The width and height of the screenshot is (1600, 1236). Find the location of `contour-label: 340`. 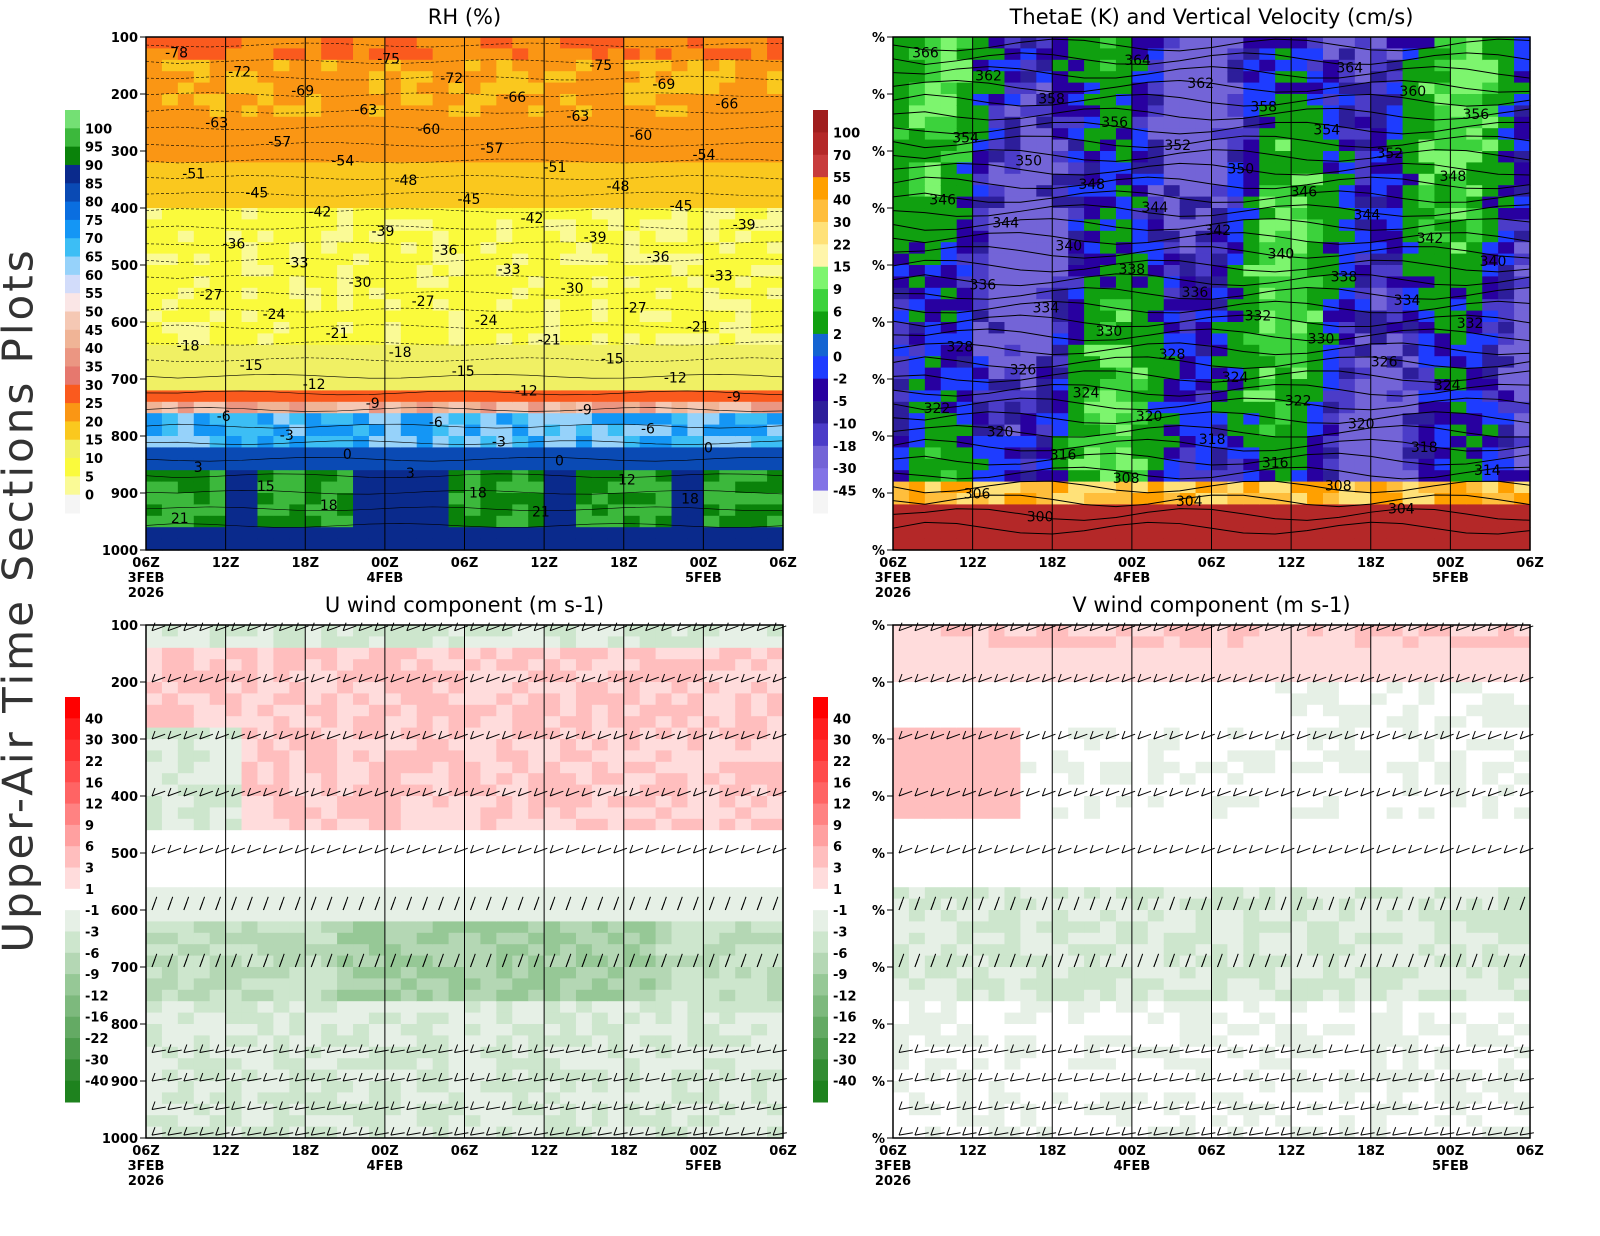

contour-label: 340 is located at coordinates (1068, 247).